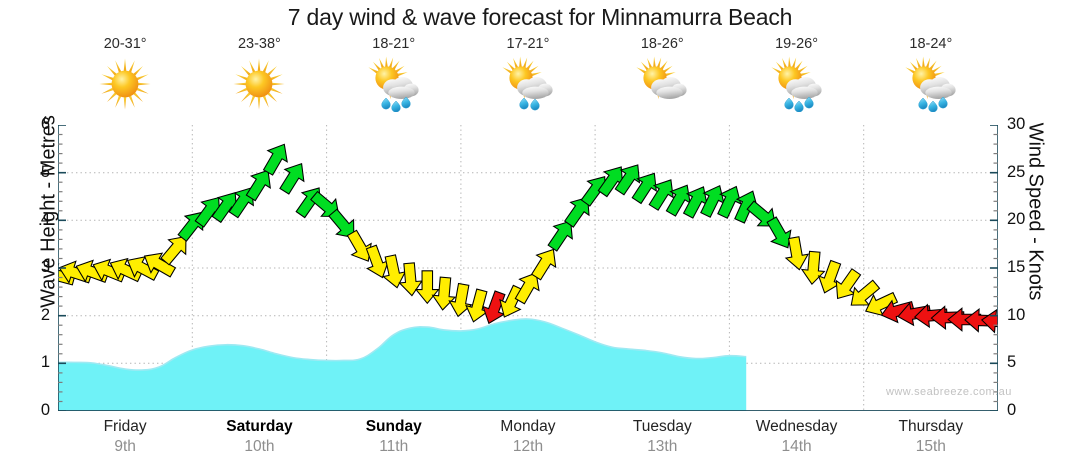  Describe the element at coordinates (931, 436) in the screenshot. I see `day-footer: Thursday 15th` at that location.